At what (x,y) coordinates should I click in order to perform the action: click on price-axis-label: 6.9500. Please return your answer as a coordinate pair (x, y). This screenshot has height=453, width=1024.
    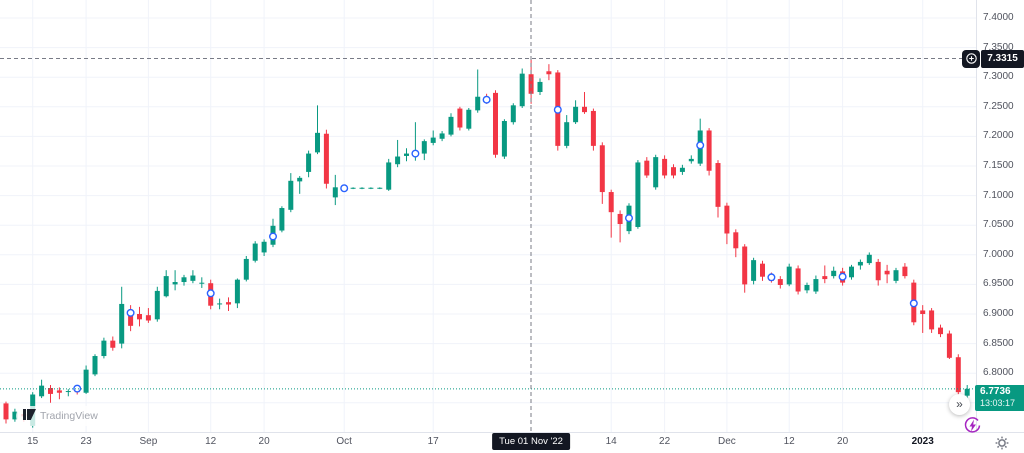
    Looking at the image, I should click on (998, 284).